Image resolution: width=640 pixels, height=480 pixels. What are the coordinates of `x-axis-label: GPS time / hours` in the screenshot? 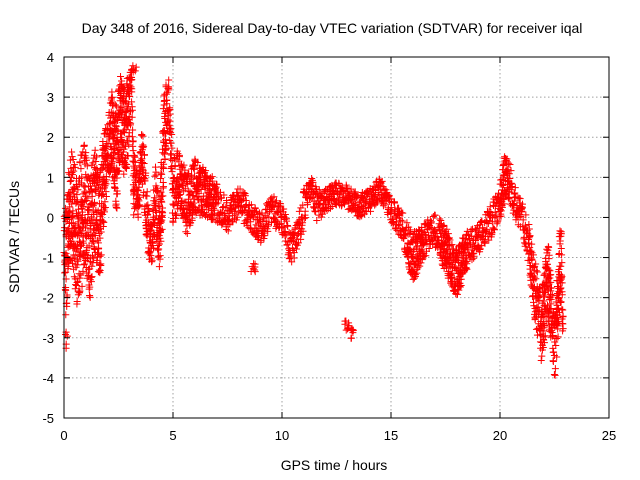 It's located at (334, 465).